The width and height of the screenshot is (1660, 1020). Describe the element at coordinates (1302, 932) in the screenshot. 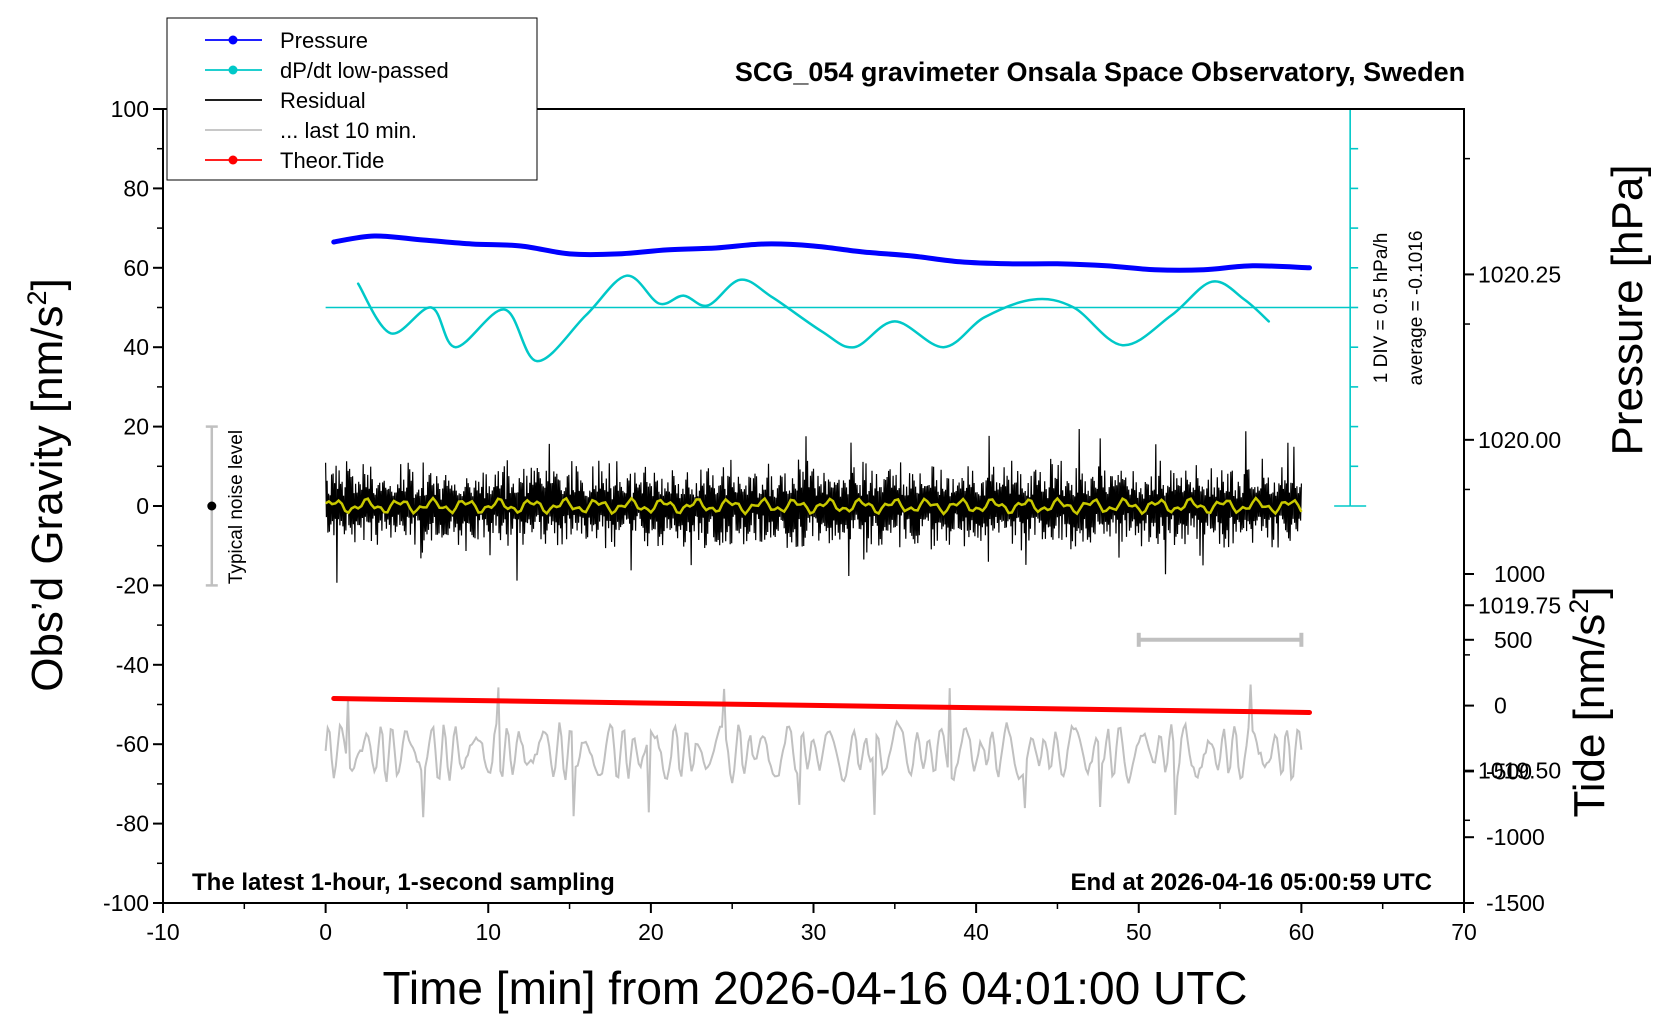

I see `x-tick-label: 60` at that location.